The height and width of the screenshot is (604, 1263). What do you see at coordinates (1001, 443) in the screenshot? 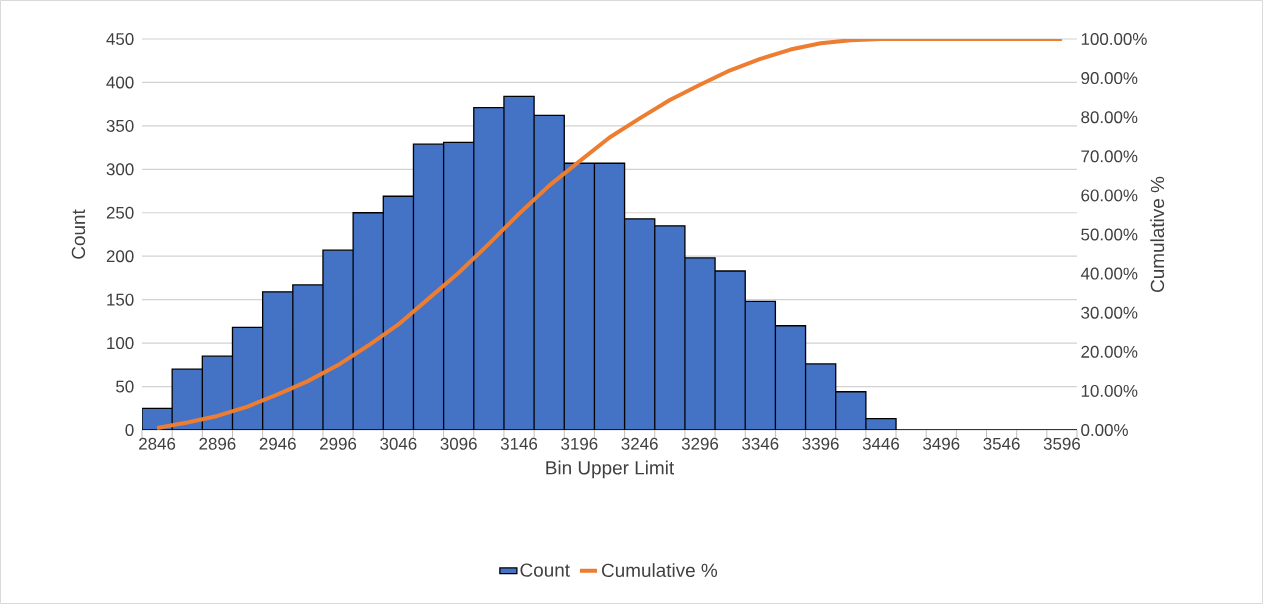
I see `x-tick-label: 3546` at bounding box center [1001, 443].